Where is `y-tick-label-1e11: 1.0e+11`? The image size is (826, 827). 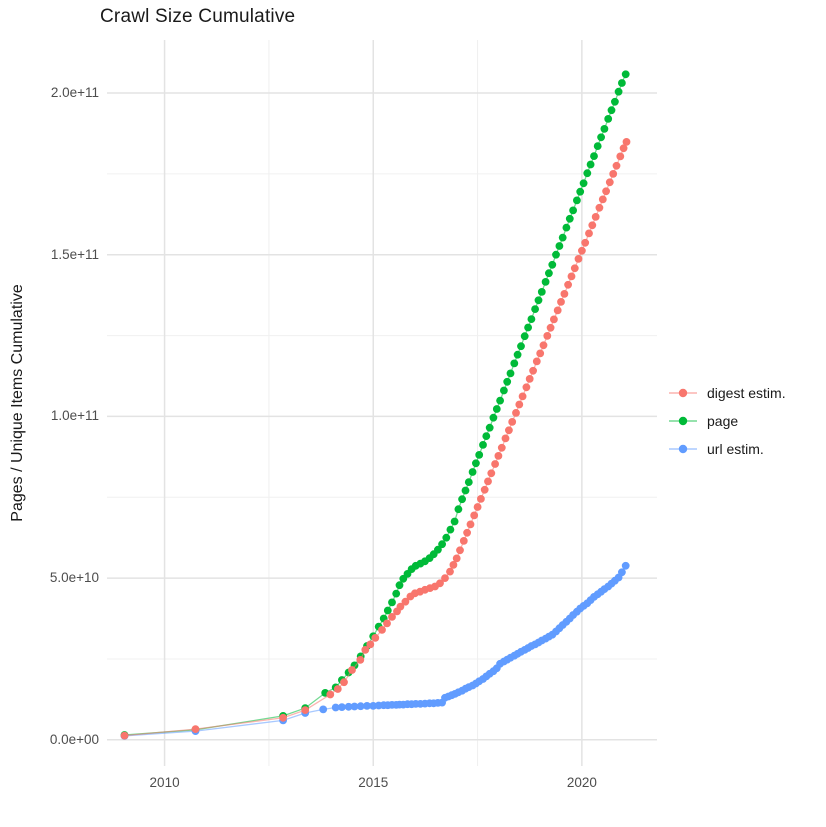
y-tick-label-1e11: 1.0e+11 is located at coordinates (74, 416).